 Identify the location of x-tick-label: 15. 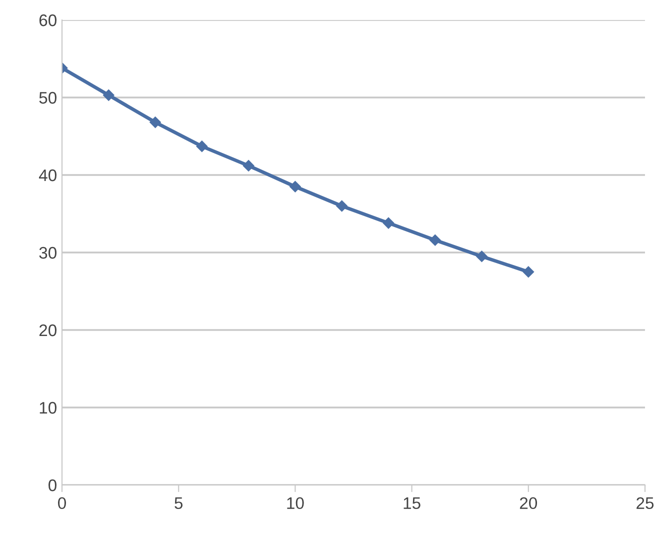
(412, 503).